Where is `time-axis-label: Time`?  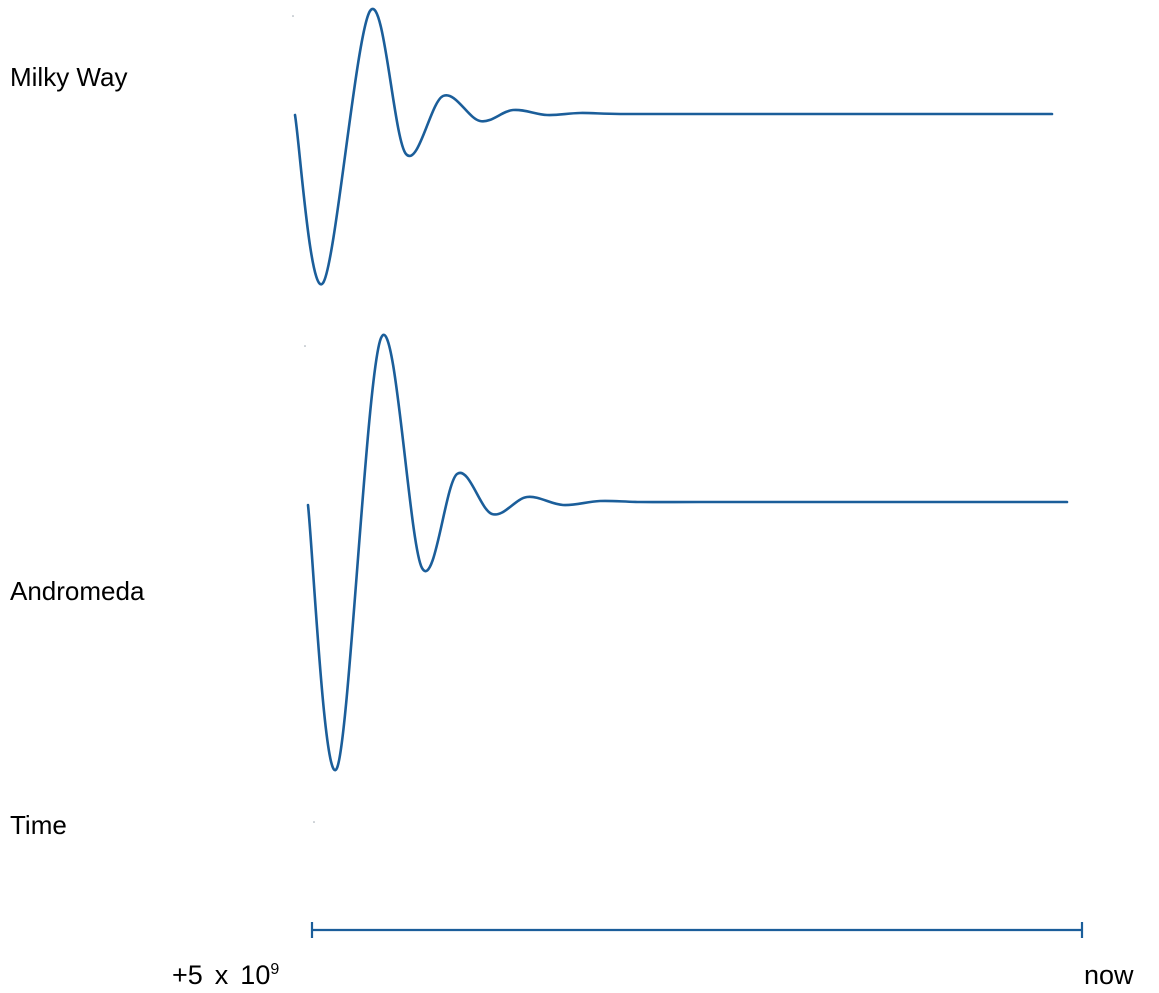 time-axis-label: Time is located at coordinates (38, 825).